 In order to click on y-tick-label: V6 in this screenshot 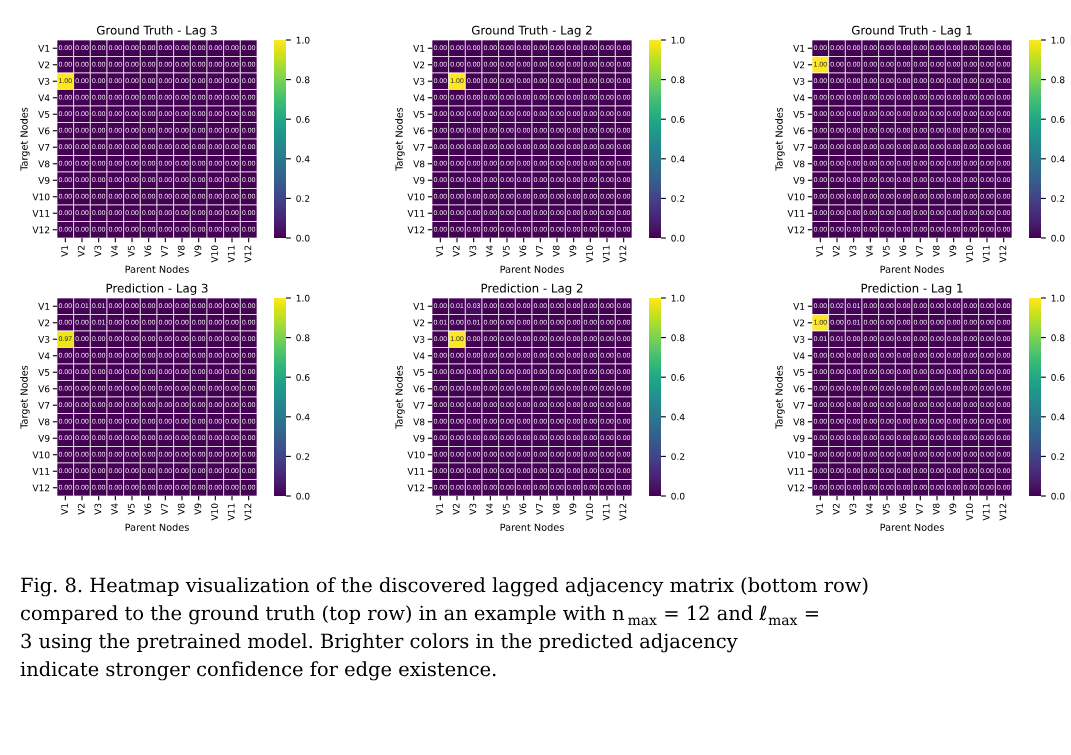, I will do `click(44, 131)`.